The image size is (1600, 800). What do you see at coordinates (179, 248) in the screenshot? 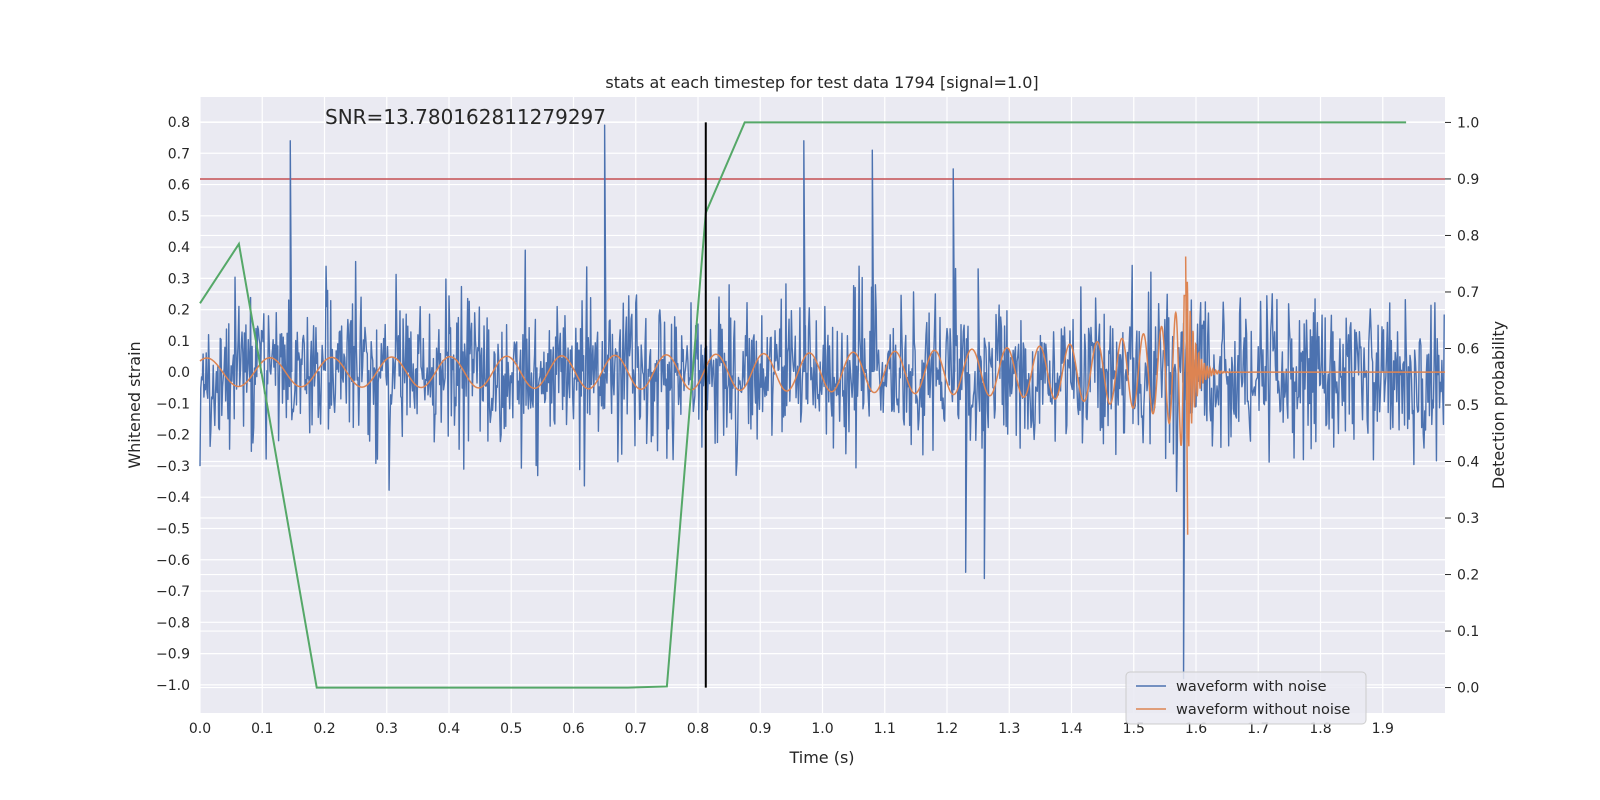
I see `y-left-tick-label: 0.4` at bounding box center [179, 248].